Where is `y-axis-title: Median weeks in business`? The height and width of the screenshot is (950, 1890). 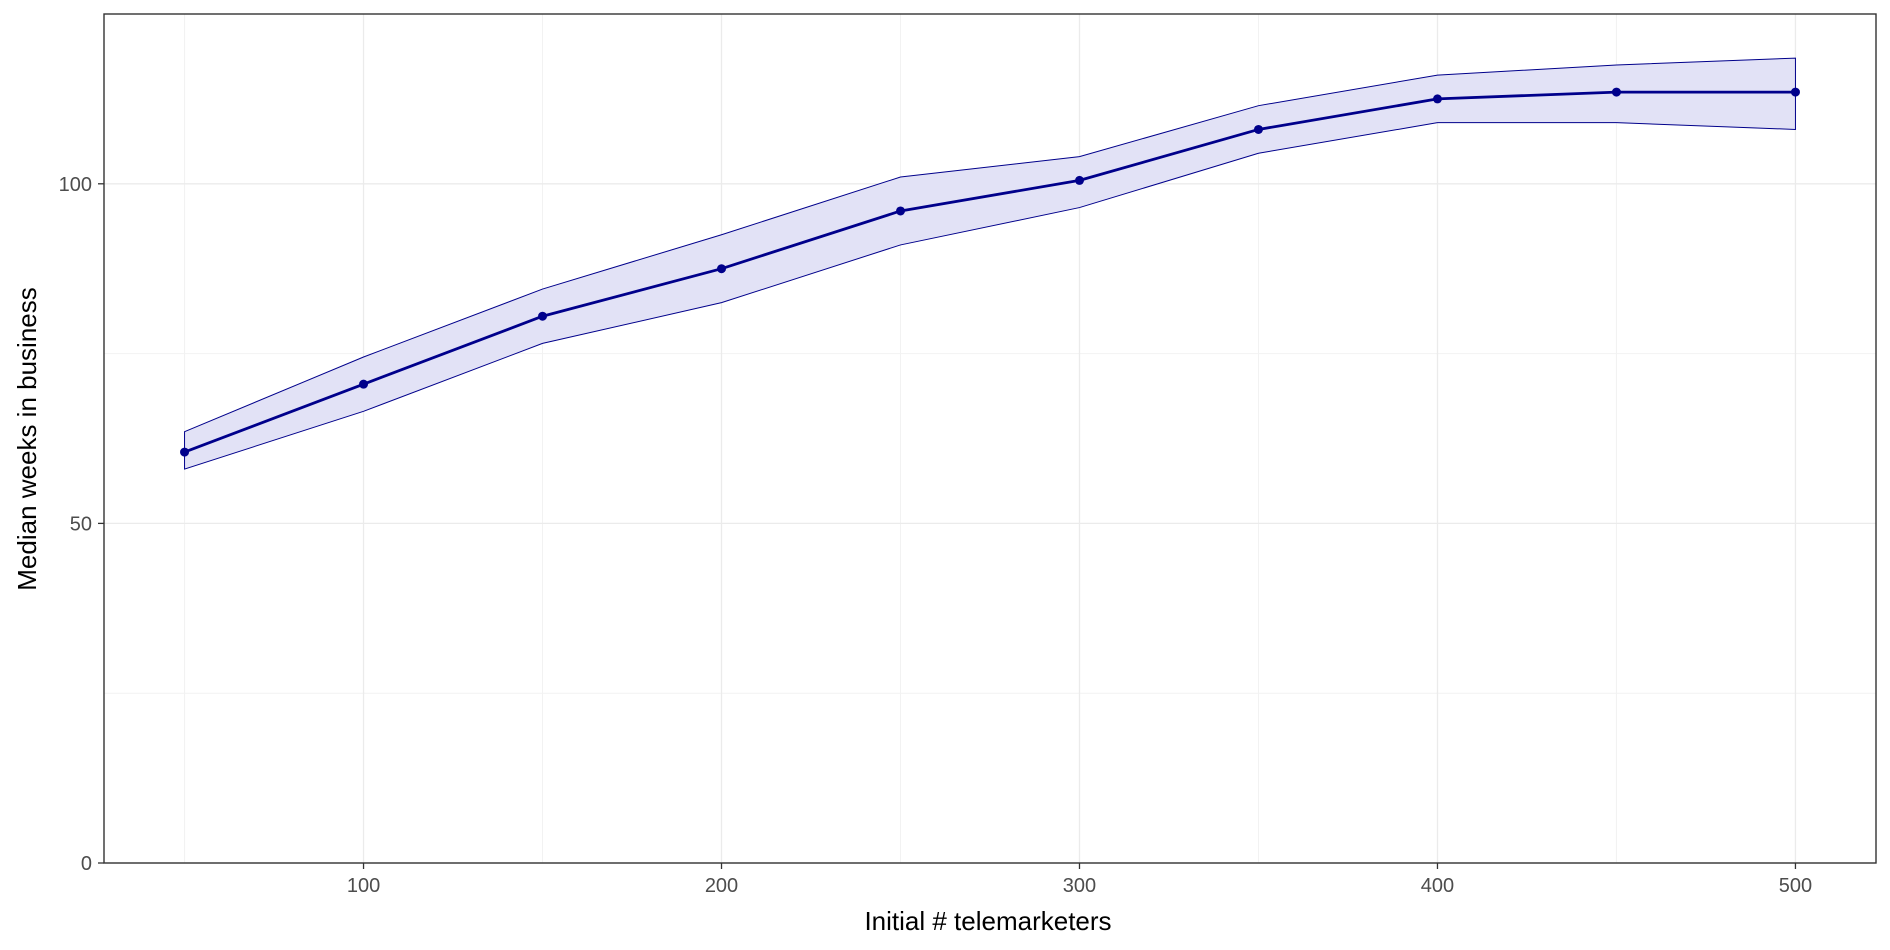
y-axis-title: Median weeks in business is located at coordinates (27, 439).